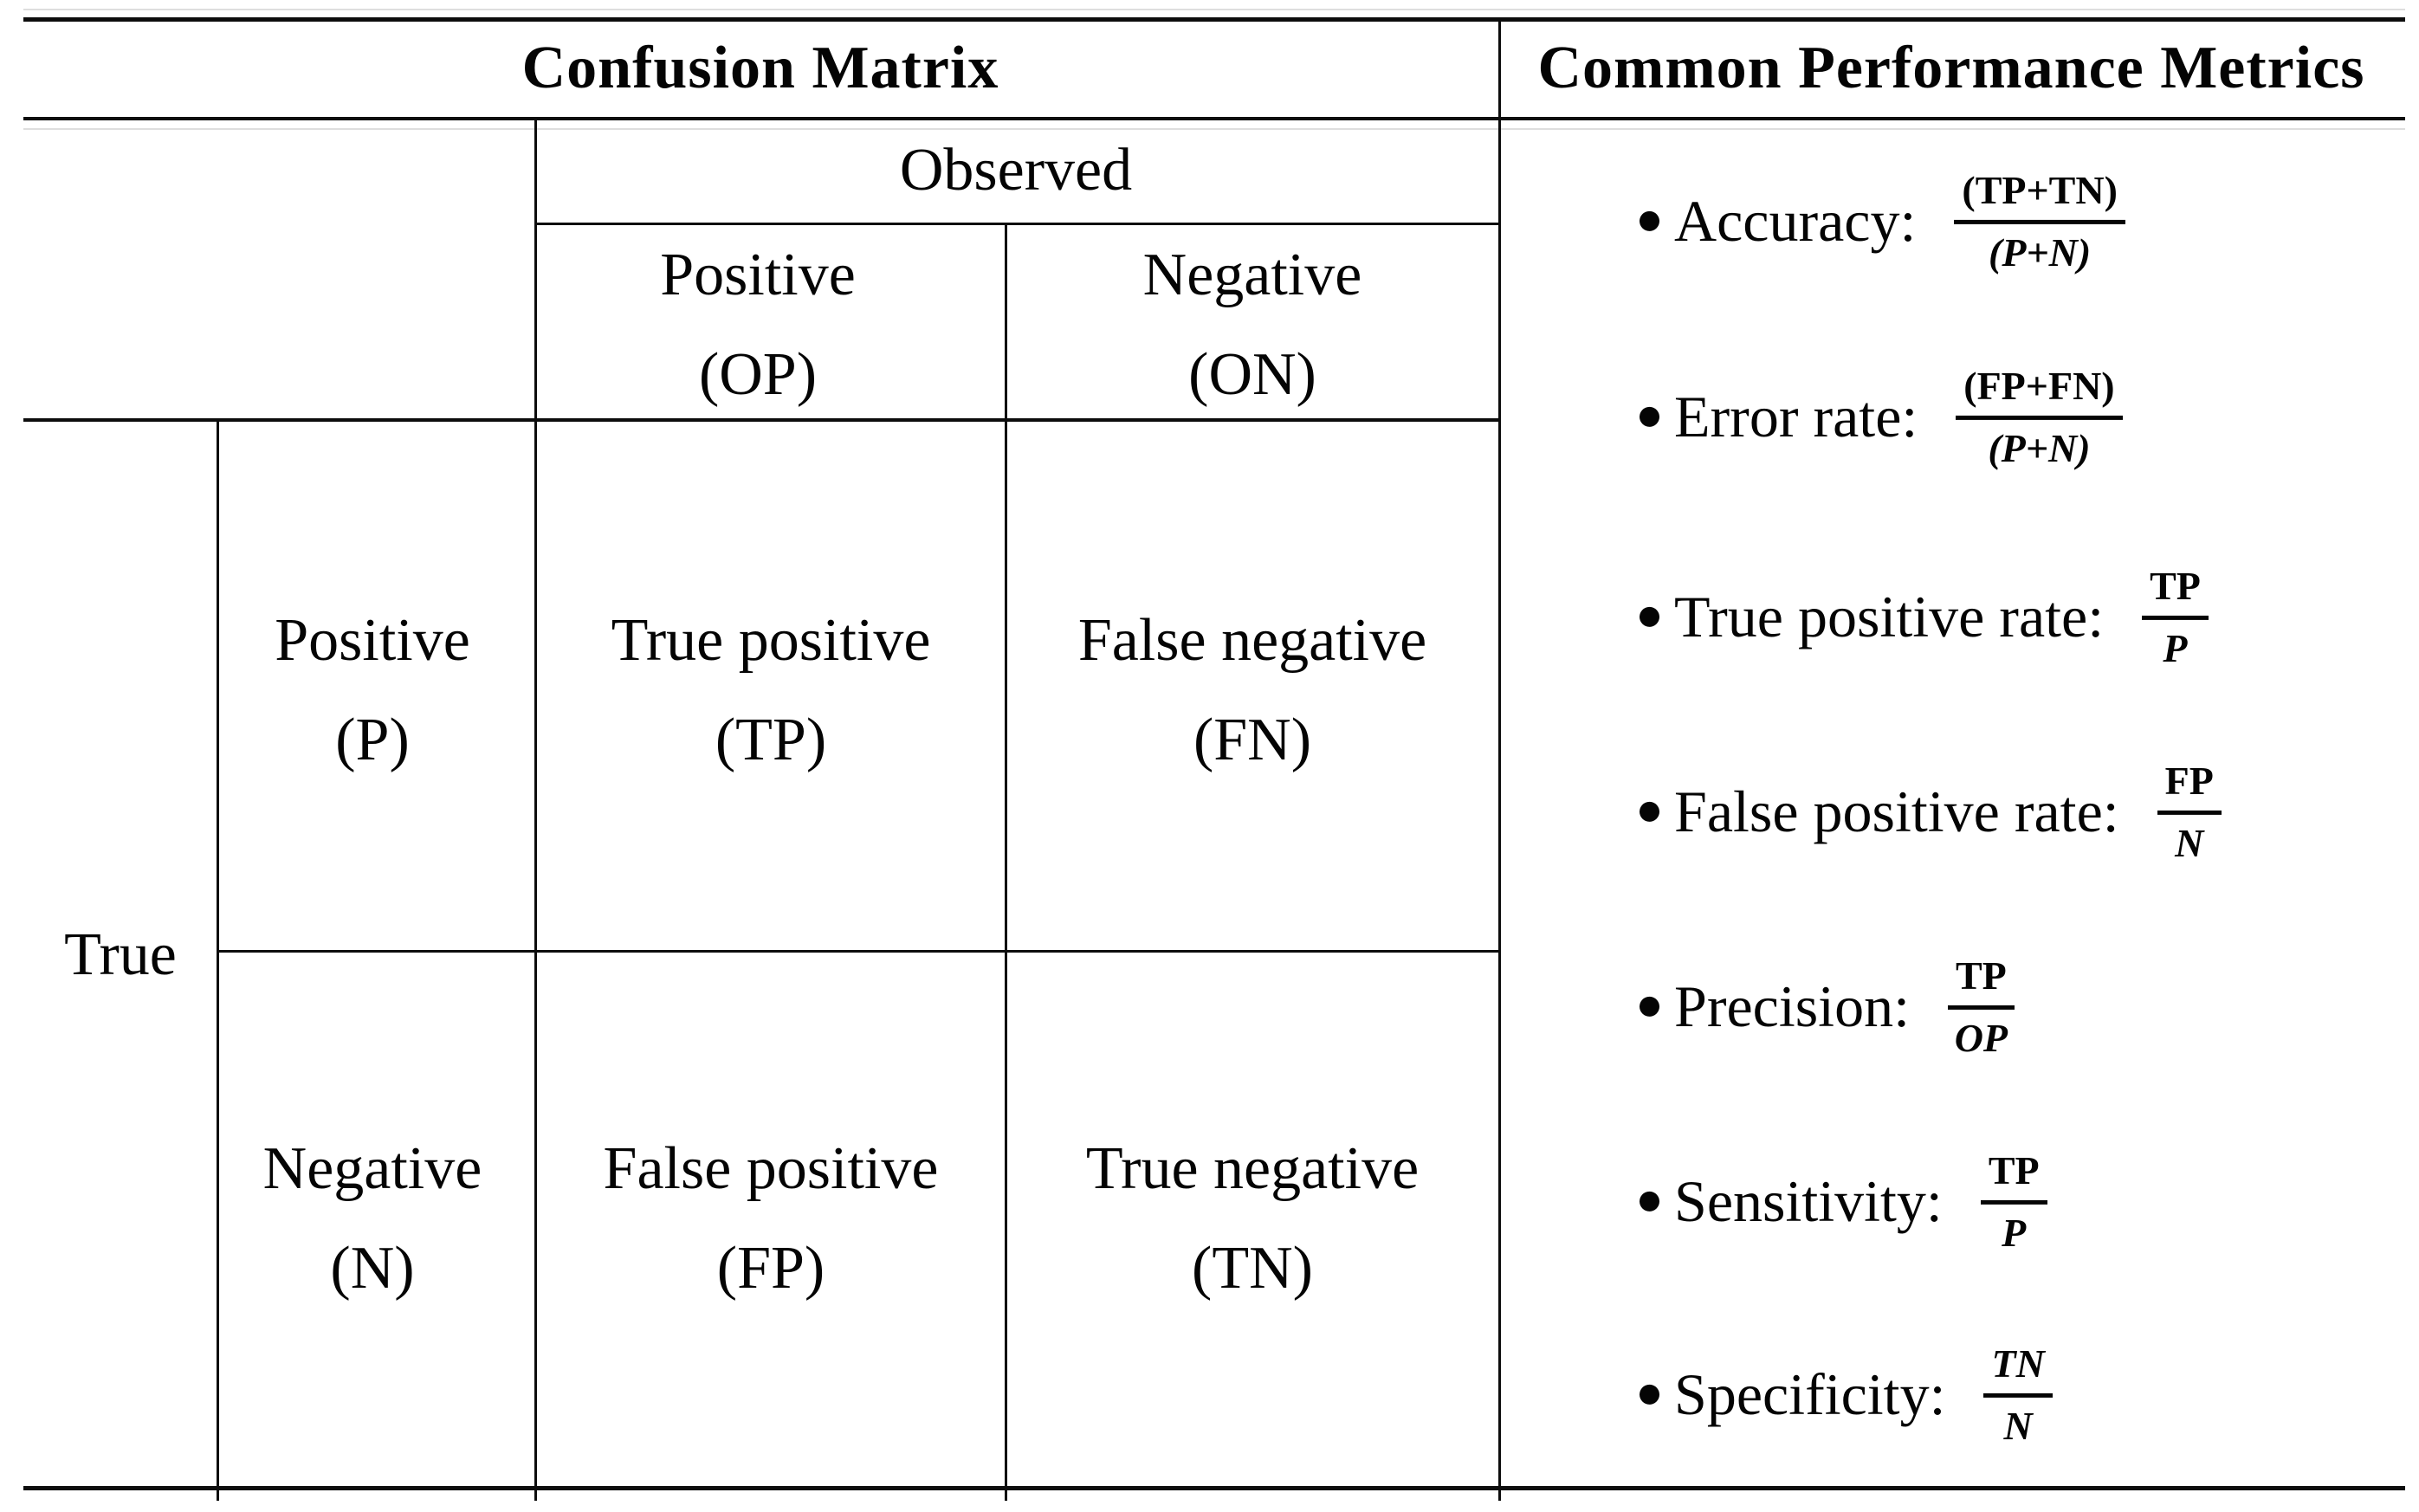 The width and height of the screenshot is (2419, 1512). What do you see at coordinates (1795, 221) in the screenshot?
I see `metric-label: Accuracy:` at bounding box center [1795, 221].